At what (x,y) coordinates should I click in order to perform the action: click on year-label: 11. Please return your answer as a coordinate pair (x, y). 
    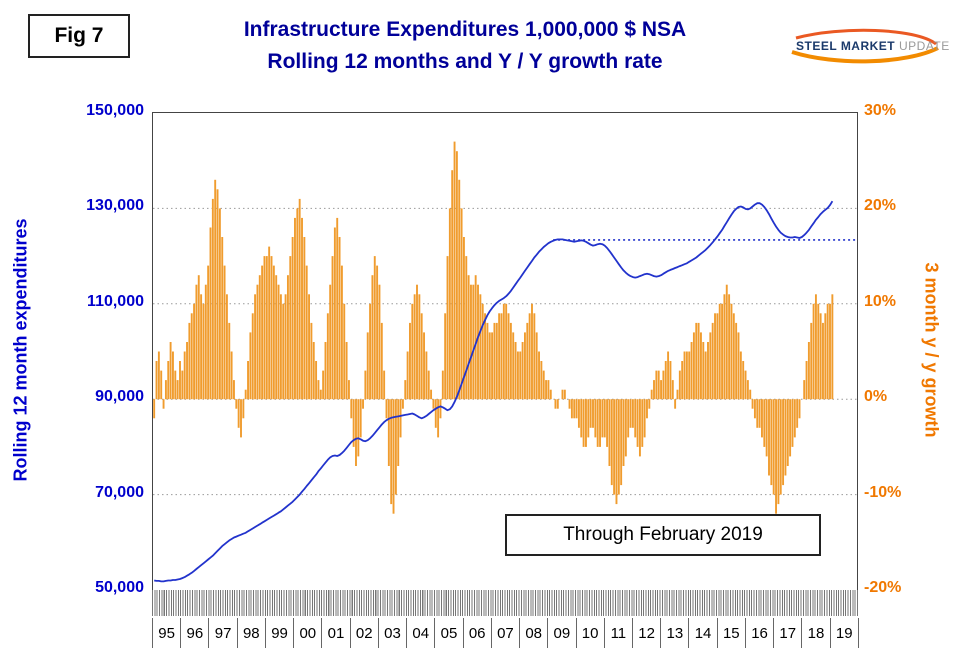
    Looking at the image, I should click on (619, 633).